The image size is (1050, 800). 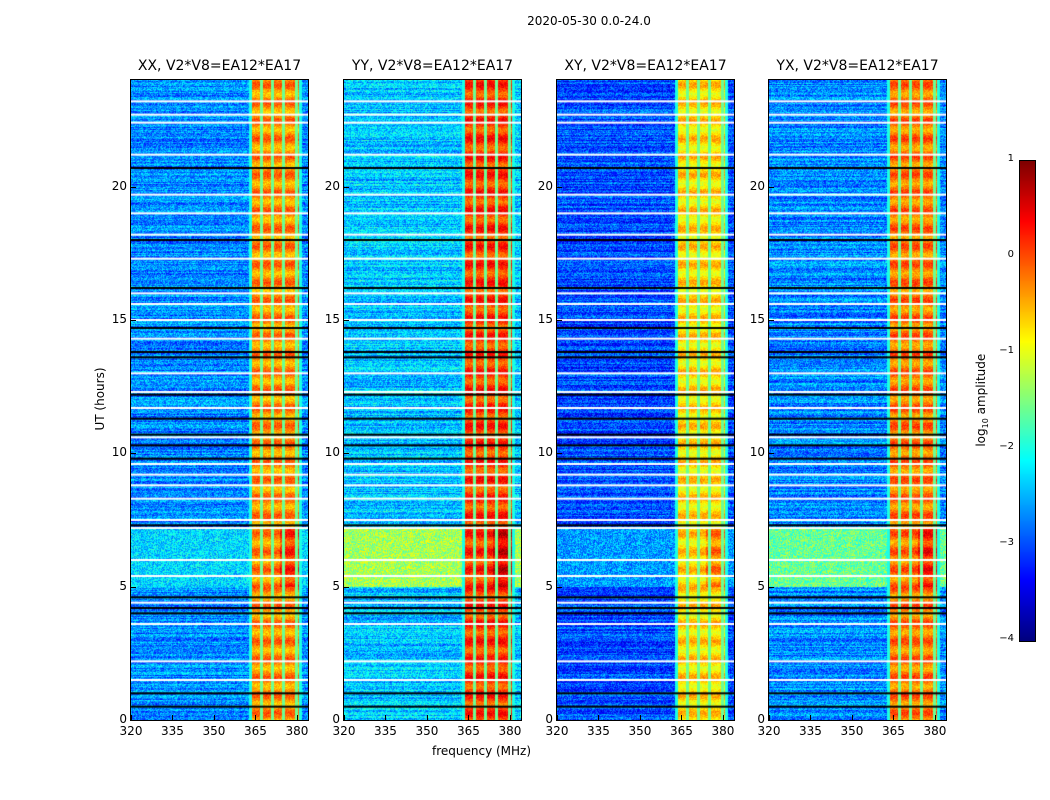 What do you see at coordinates (1006, 638) in the screenshot?
I see `colorbar-tick-label: −4` at bounding box center [1006, 638].